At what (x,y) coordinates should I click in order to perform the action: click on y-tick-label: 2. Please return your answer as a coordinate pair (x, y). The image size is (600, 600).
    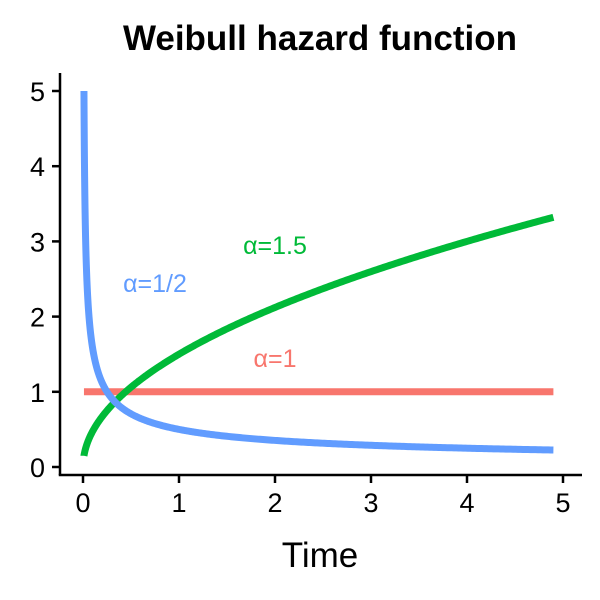
    Looking at the image, I should click on (37, 318).